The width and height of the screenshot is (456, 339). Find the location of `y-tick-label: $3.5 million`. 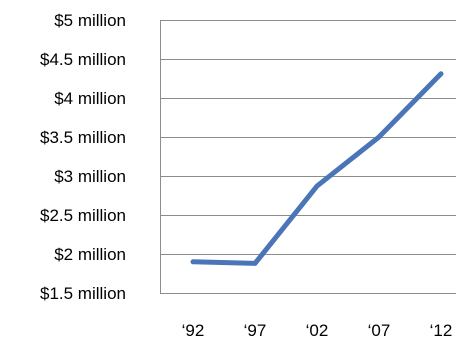

y-tick-label: $3.5 million is located at coordinates (83, 137).